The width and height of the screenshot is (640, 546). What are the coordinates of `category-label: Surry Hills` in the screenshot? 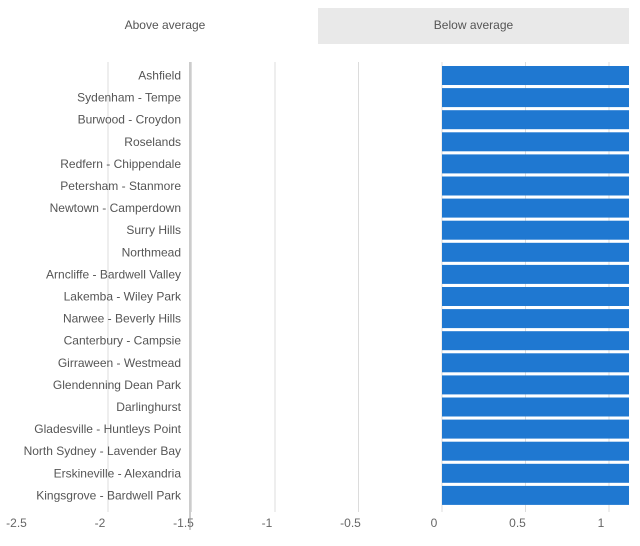 It's located at (153, 230).